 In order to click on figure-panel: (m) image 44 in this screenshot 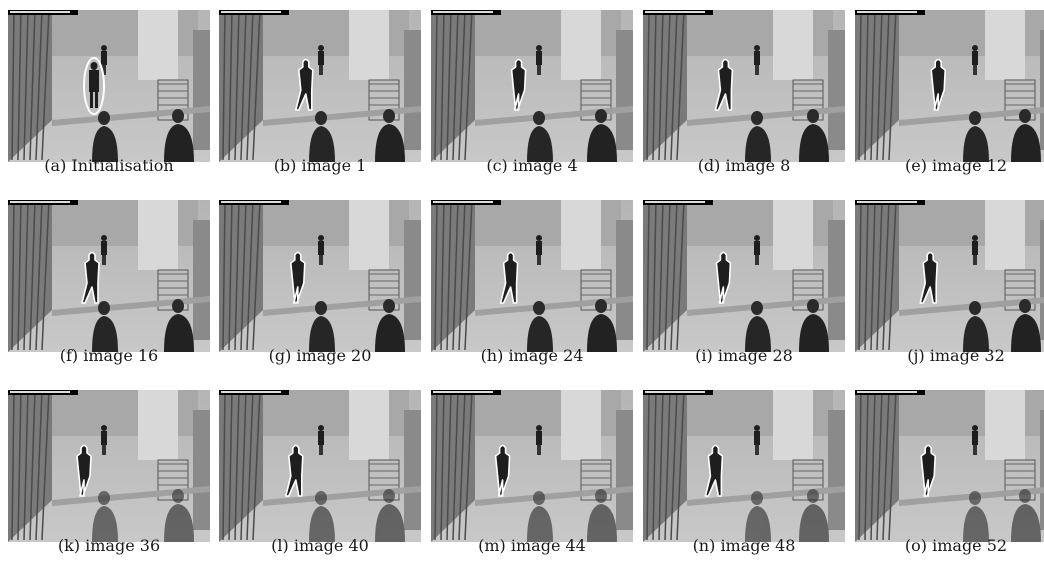, I will do `click(532, 479)`.